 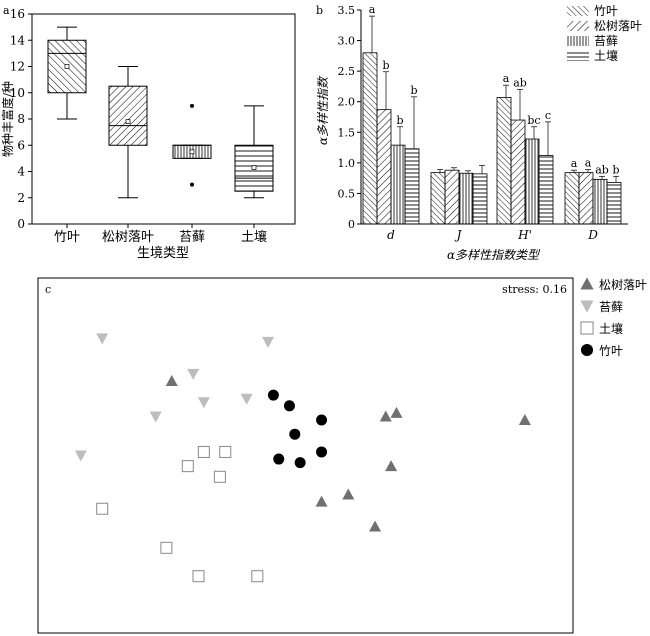 What do you see at coordinates (6, 10) in the screenshot?
I see `panel-a-letter: a` at bounding box center [6, 10].